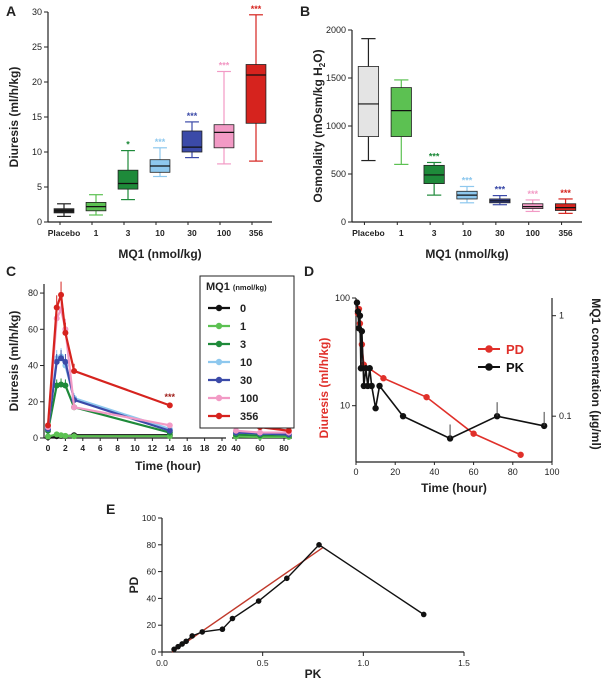 Image resolution: width=604 pixels, height=682 pixels. I want to click on x-tick-label: 4, so click(82, 448).